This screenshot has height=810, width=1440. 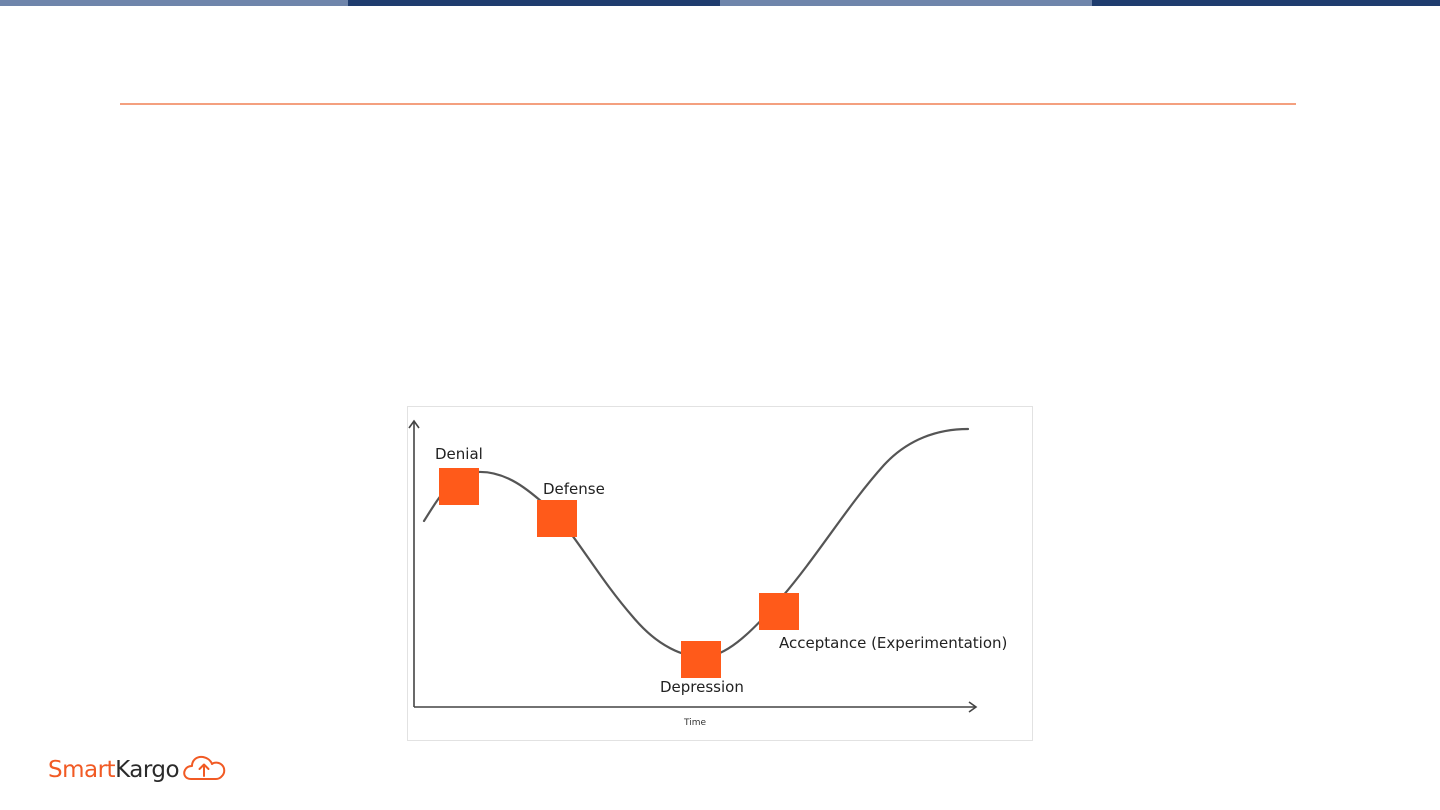 I want to click on top-accent-bar, so click(x=720, y=3).